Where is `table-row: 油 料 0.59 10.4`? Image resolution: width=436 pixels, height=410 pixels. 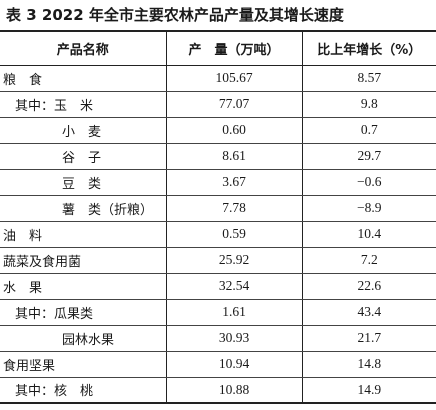
table-row: 油 料 0.59 10.4 is located at coordinates (218, 234).